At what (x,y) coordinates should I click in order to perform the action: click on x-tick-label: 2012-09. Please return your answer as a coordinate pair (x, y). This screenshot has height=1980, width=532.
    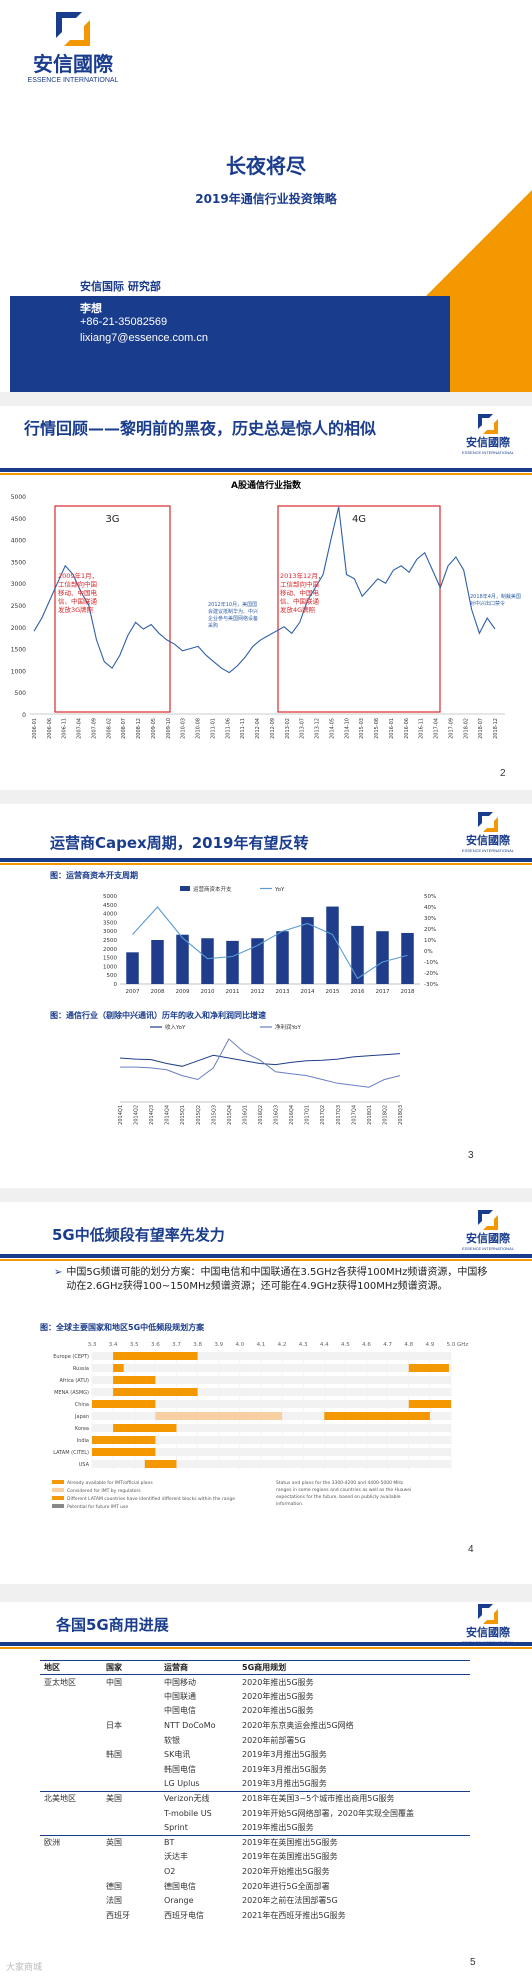
    Looking at the image, I should click on (273, 728).